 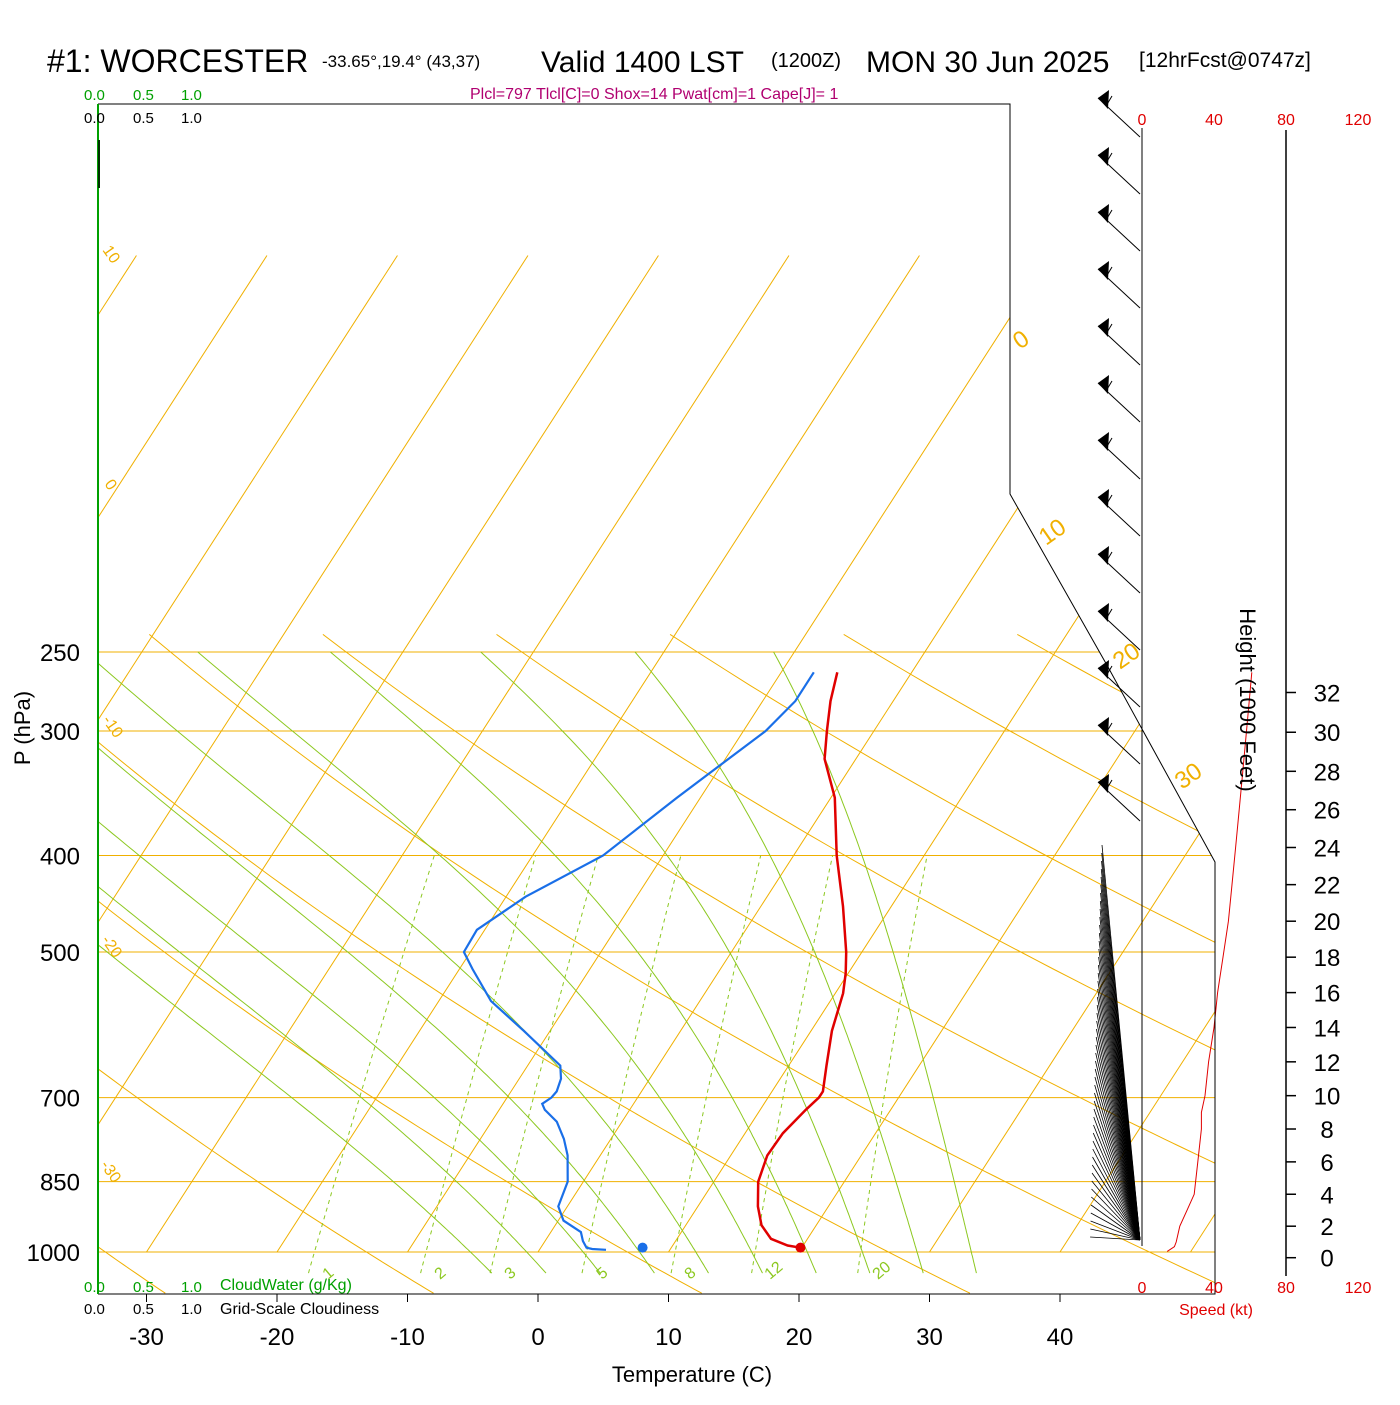 What do you see at coordinates (146, 1337) in the screenshot?
I see `temperature-tick-label: -30` at bounding box center [146, 1337].